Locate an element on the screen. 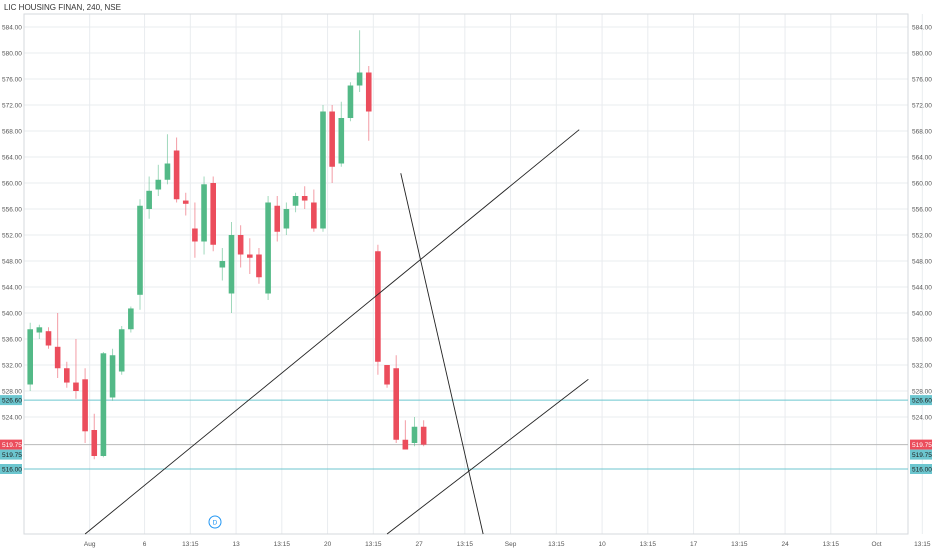  price-tick-label: 564.00 is located at coordinates (922, 157).